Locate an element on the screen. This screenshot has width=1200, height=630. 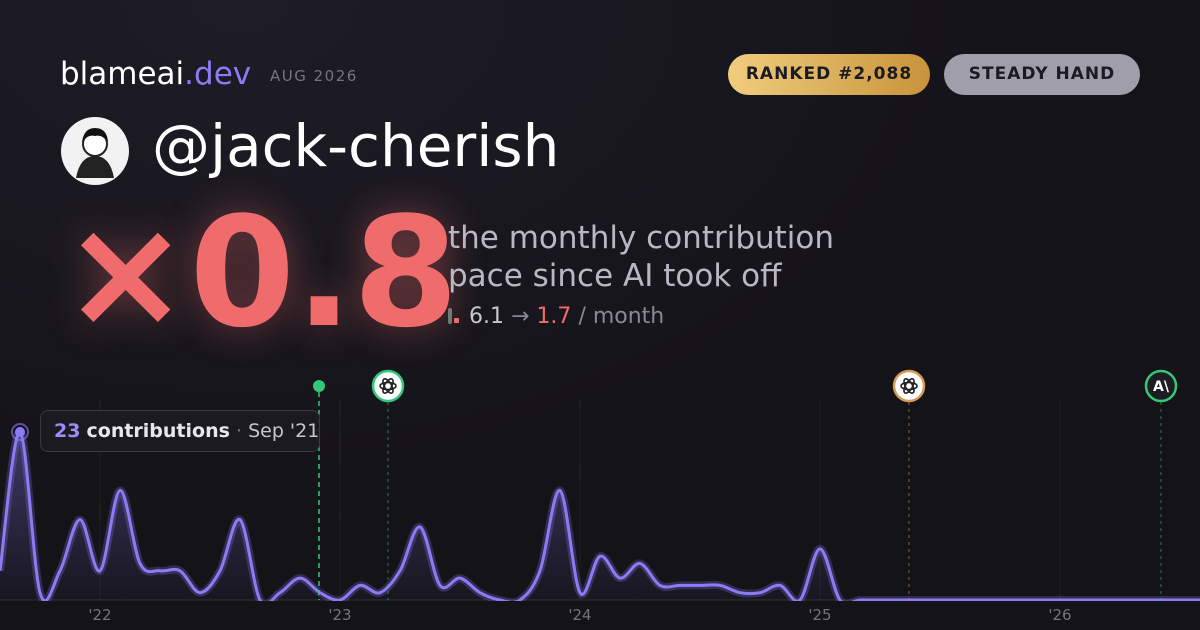
hover-point is located at coordinates (20, 432).